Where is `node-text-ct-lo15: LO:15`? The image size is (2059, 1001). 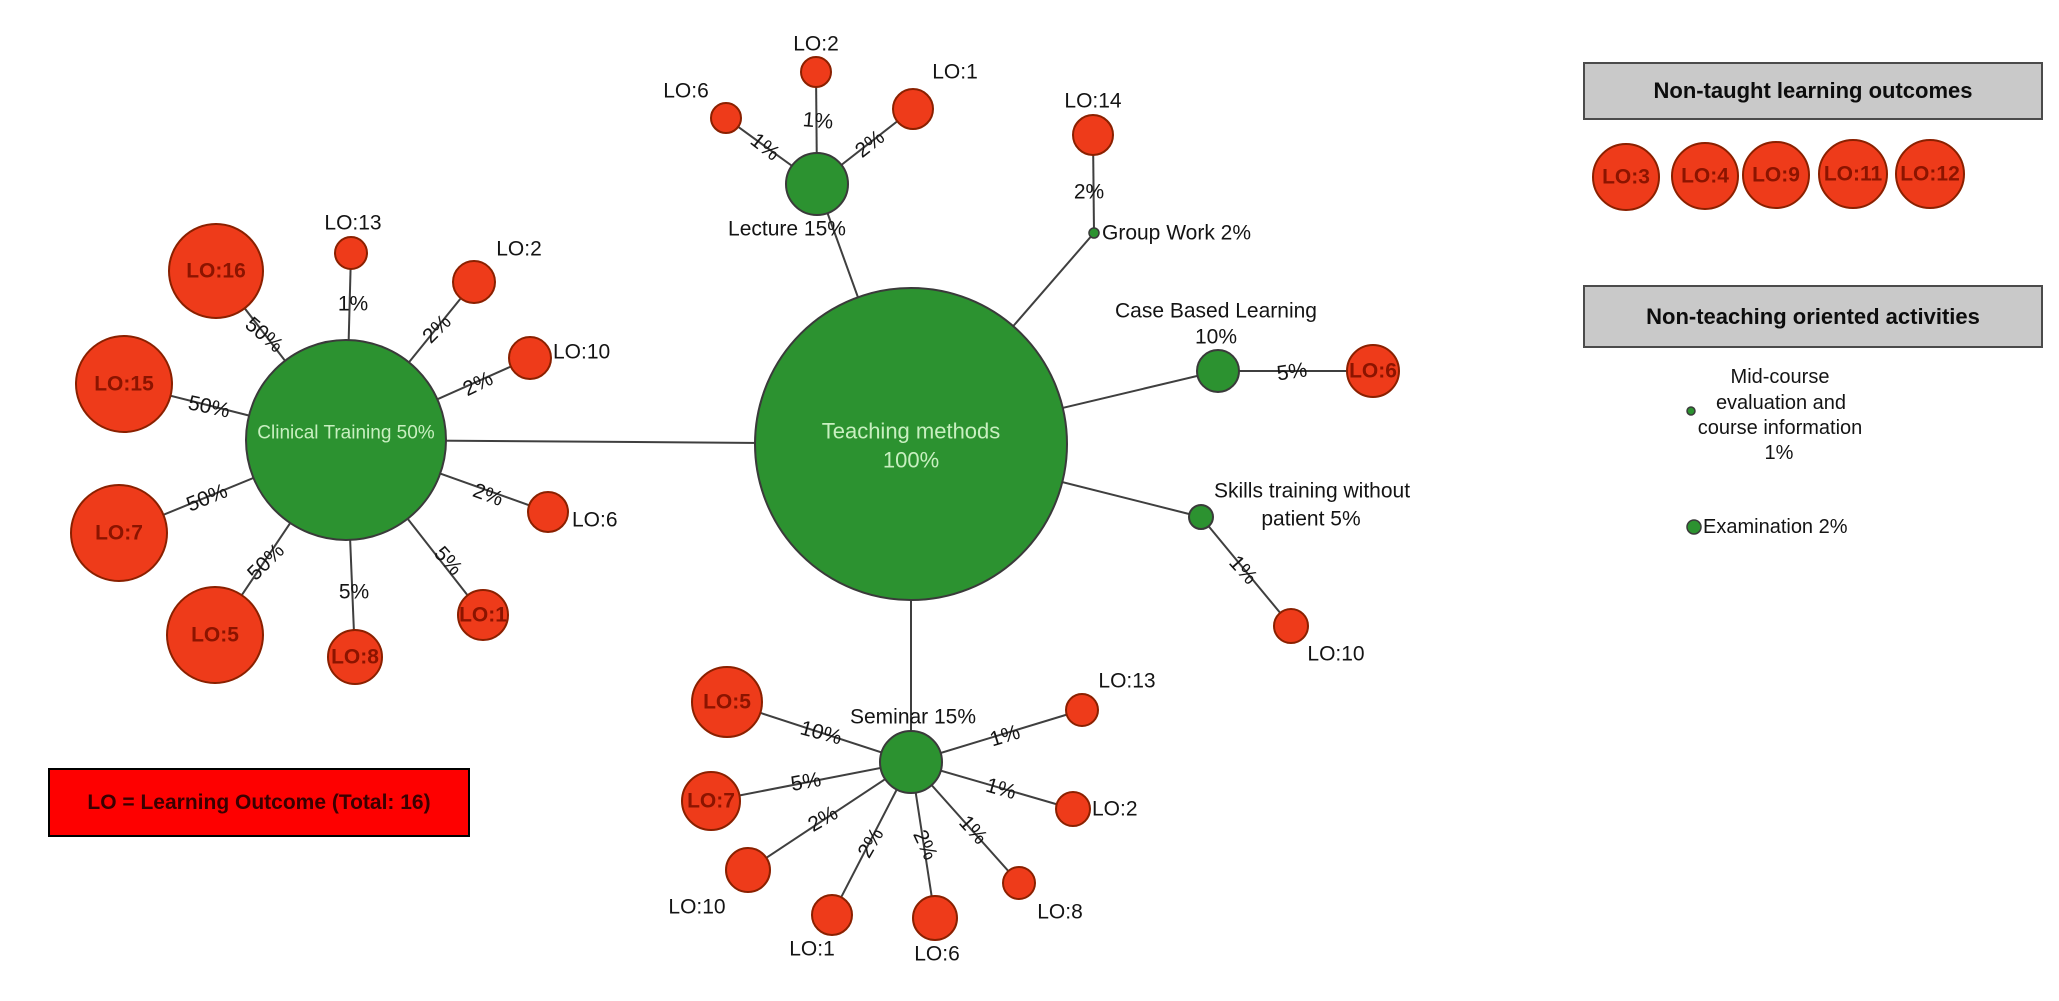 node-text-ct-lo15: LO:15 is located at coordinates (124, 384).